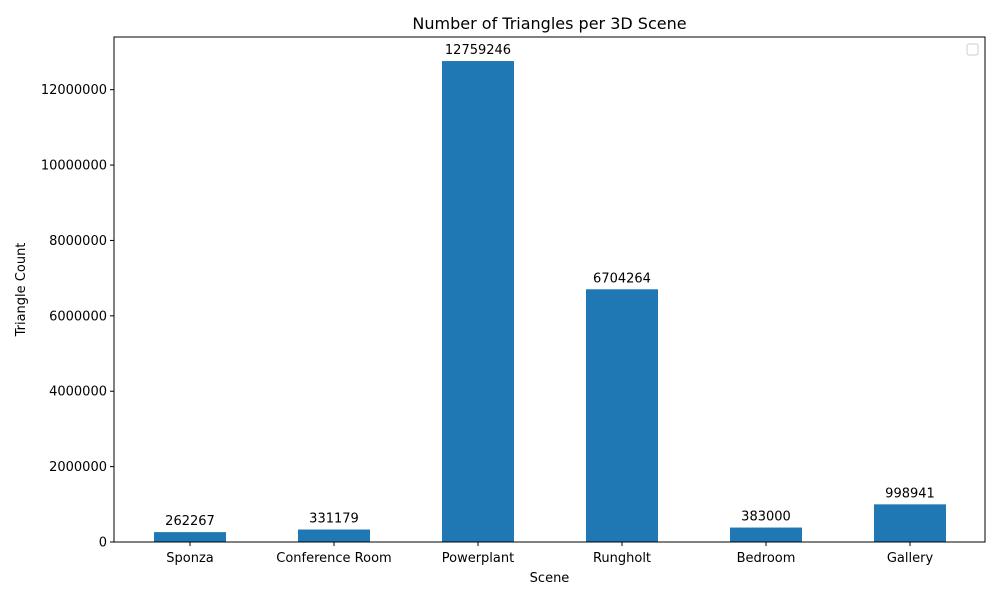  What do you see at coordinates (78, 241) in the screenshot?
I see `y-tick-label: 8000000` at bounding box center [78, 241].